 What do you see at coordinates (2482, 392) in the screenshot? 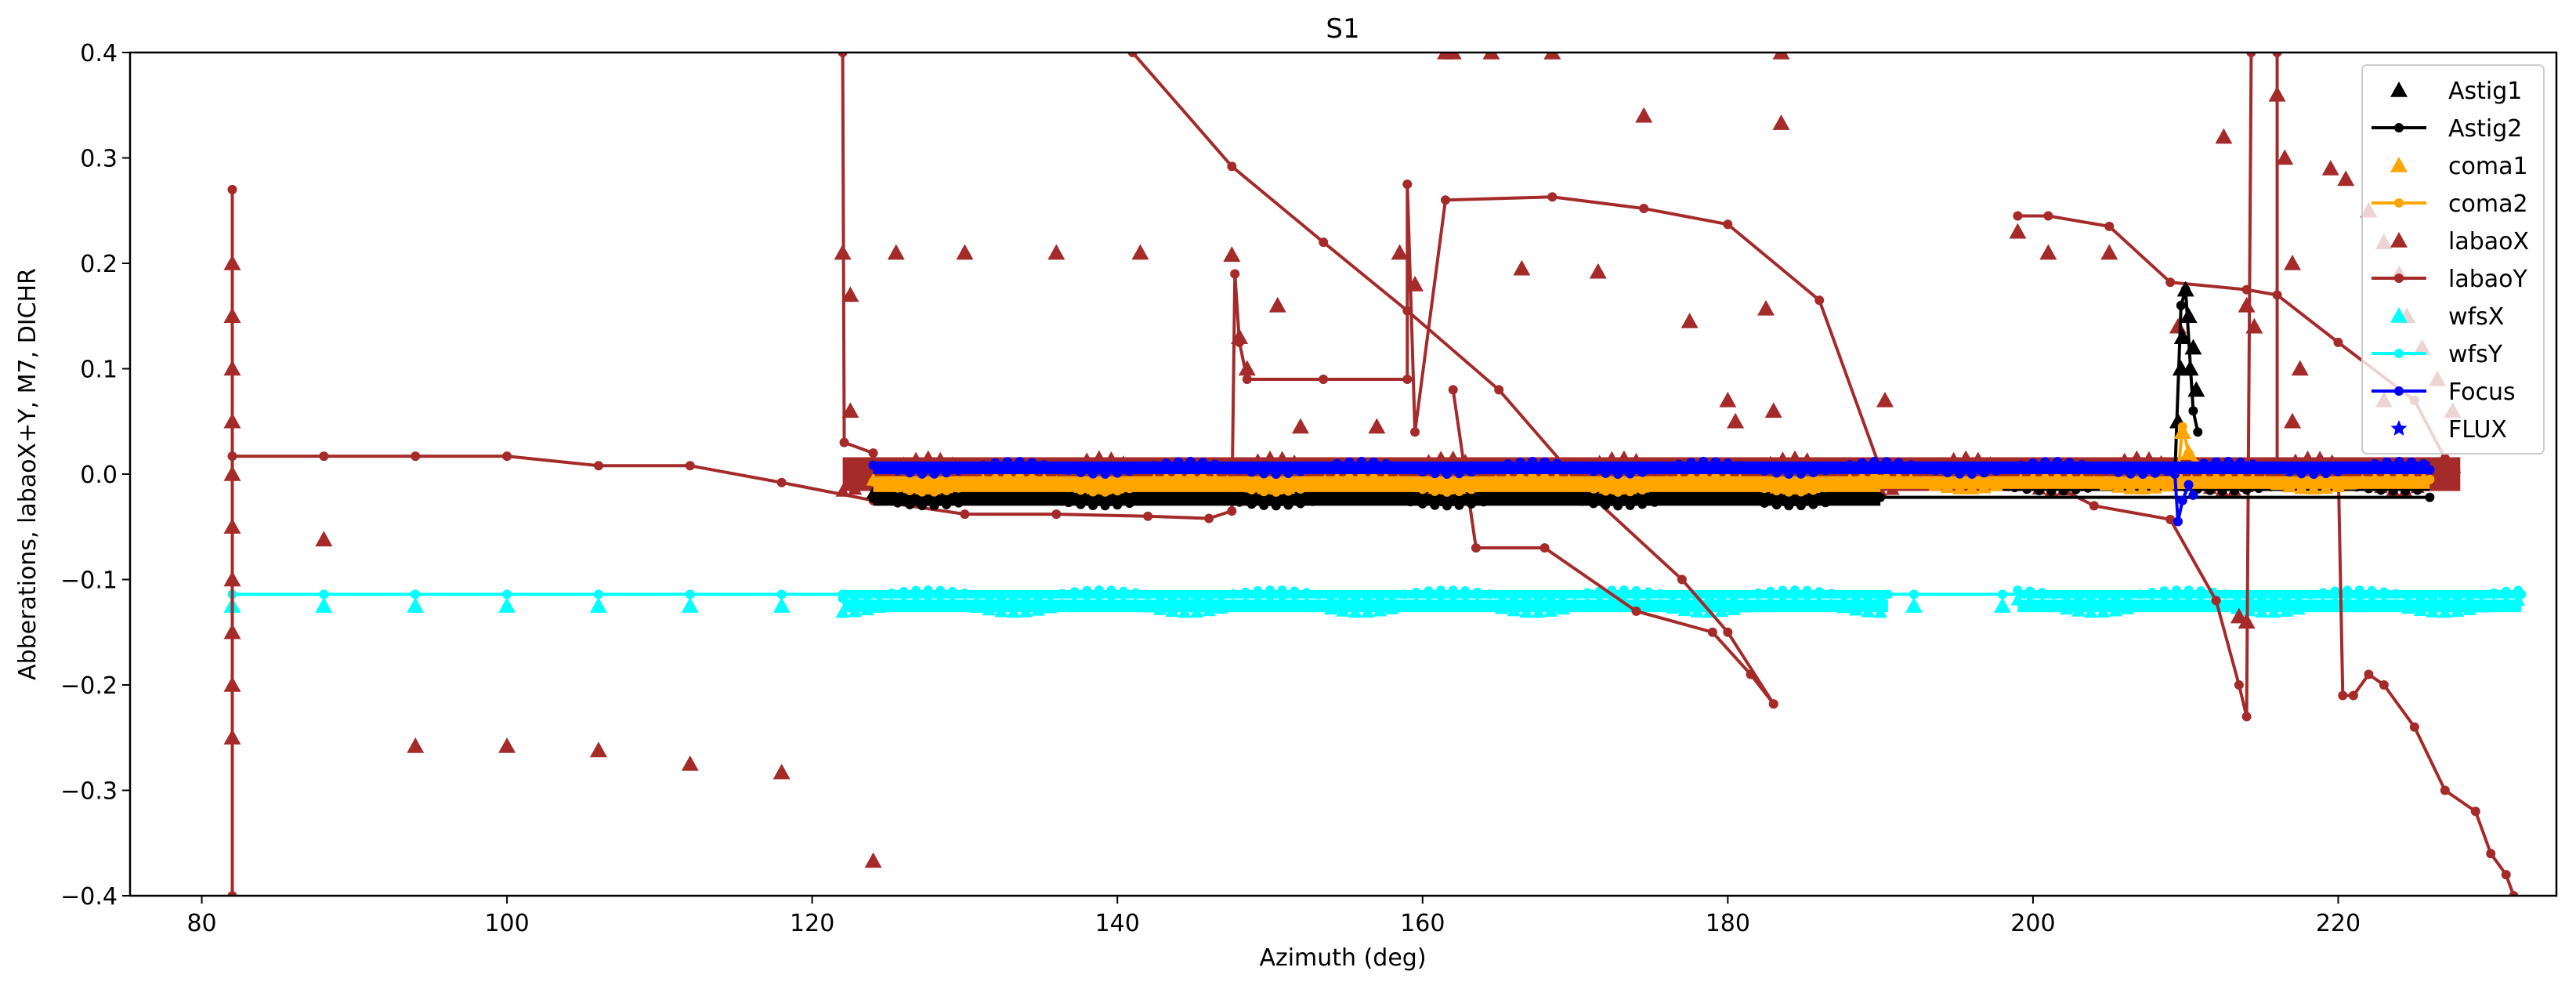
I see `legend-label: Focus` at bounding box center [2482, 392].